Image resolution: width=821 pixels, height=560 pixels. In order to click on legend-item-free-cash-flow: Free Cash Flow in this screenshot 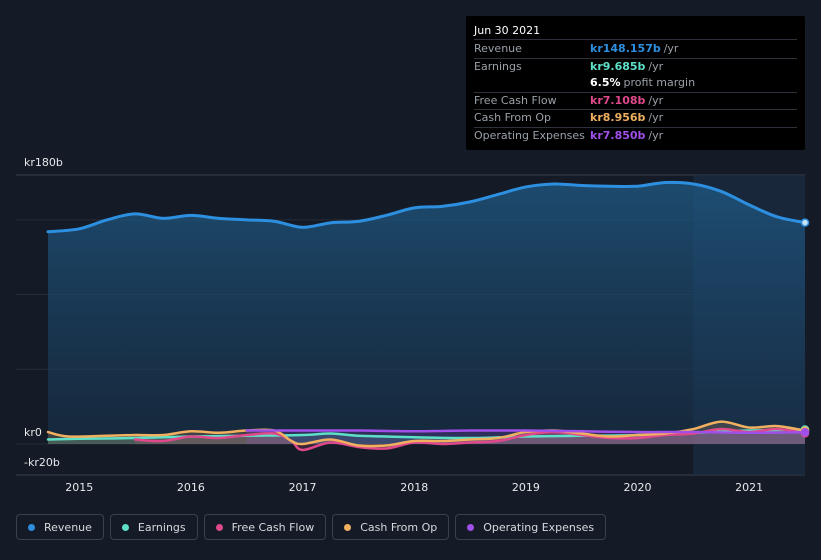, I will do `click(265, 527)`.